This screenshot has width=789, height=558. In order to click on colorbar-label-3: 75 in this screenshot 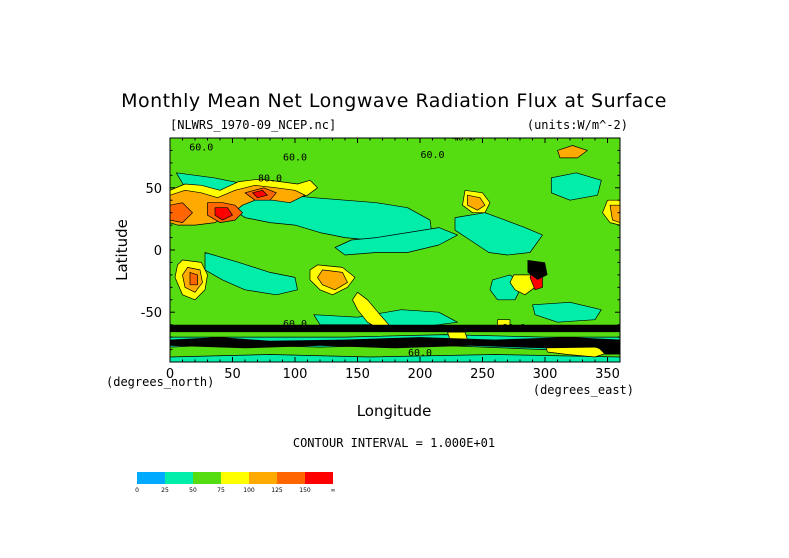, I will do `click(221, 490)`.